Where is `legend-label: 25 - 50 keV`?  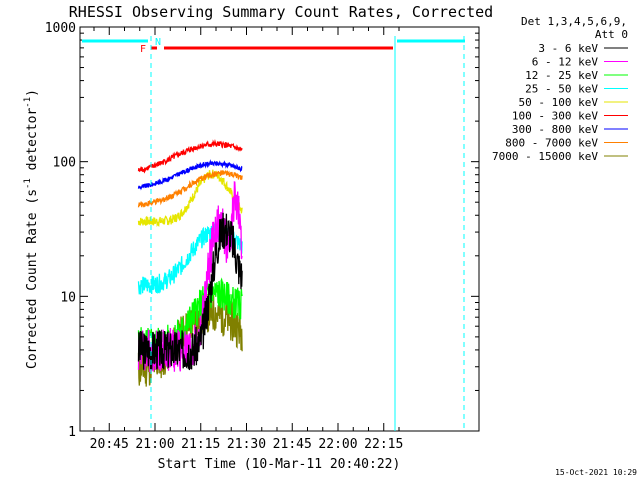
legend-label: 25 - 50 keV is located at coordinates (561, 89).